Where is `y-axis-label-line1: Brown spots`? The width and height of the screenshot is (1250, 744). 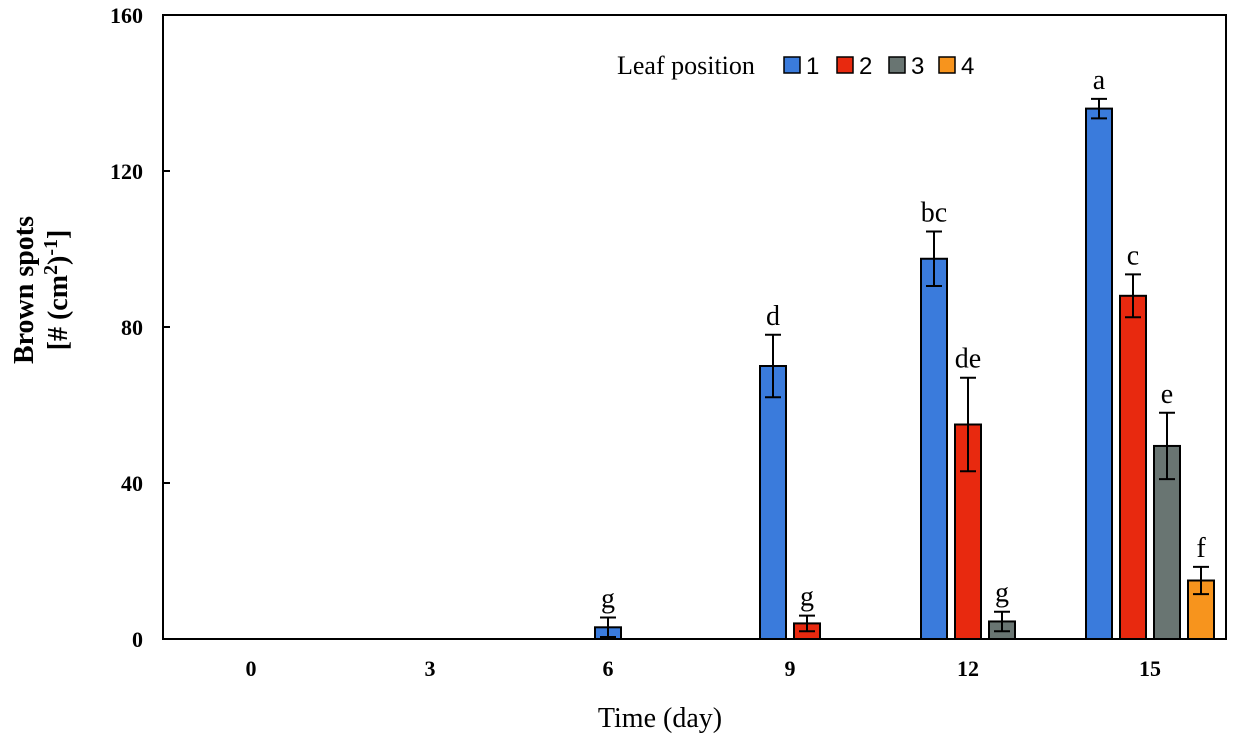 y-axis-label-line1: Brown spots is located at coordinates (24, 290).